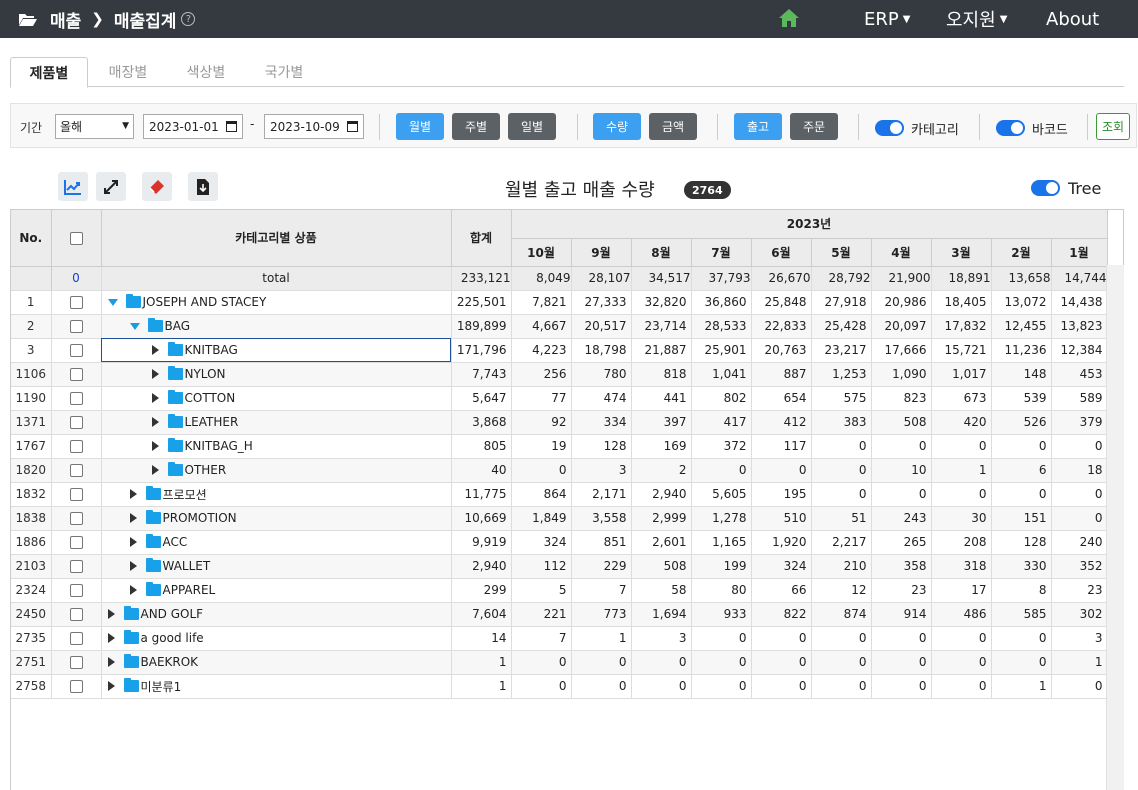  I want to click on daily-button: 일별, so click(532, 126).